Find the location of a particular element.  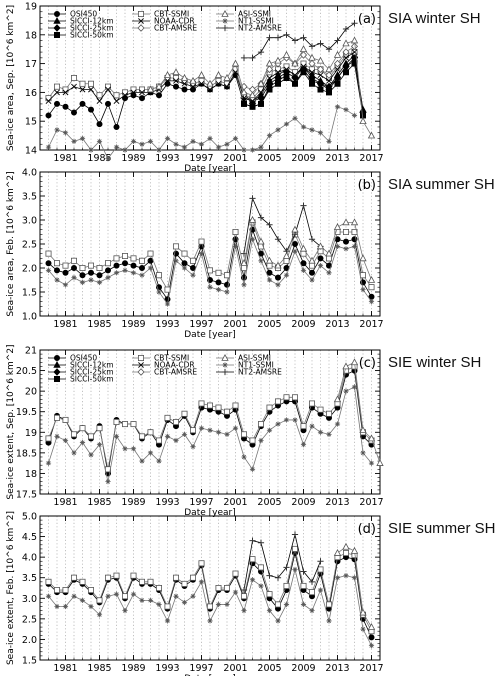

legend-label: NOAA-CDR is located at coordinates (174, 365).